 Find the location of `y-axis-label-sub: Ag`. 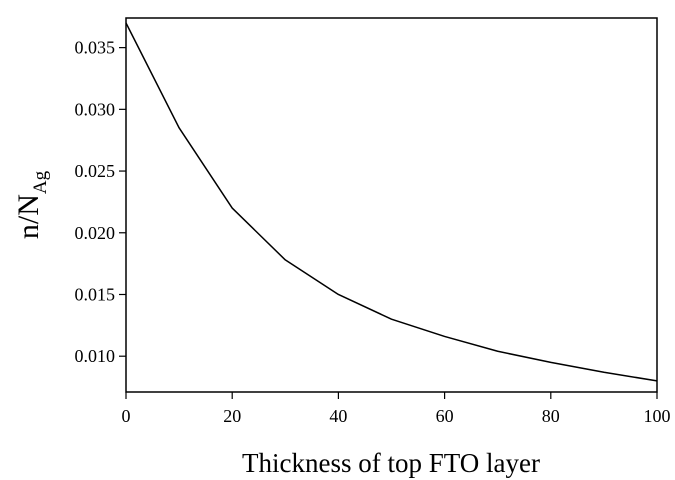

y-axis-label-sub: Ag is located at coordinates (40, 182).